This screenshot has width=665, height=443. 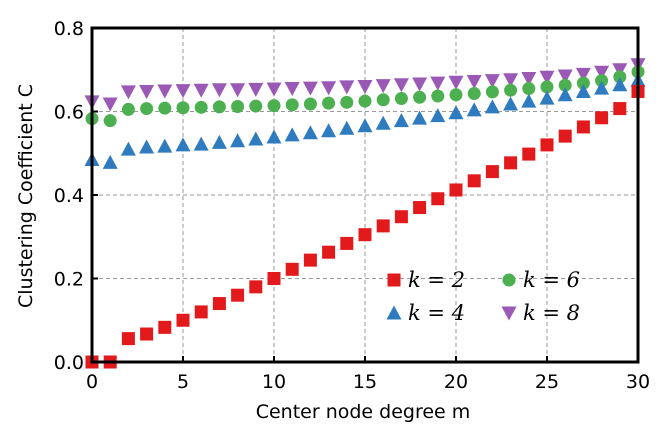 What do you see at coordinates (363, 412) in the screenshot?
I see `x-axis-label: Center node degree m` at bounding box center [363, 412].